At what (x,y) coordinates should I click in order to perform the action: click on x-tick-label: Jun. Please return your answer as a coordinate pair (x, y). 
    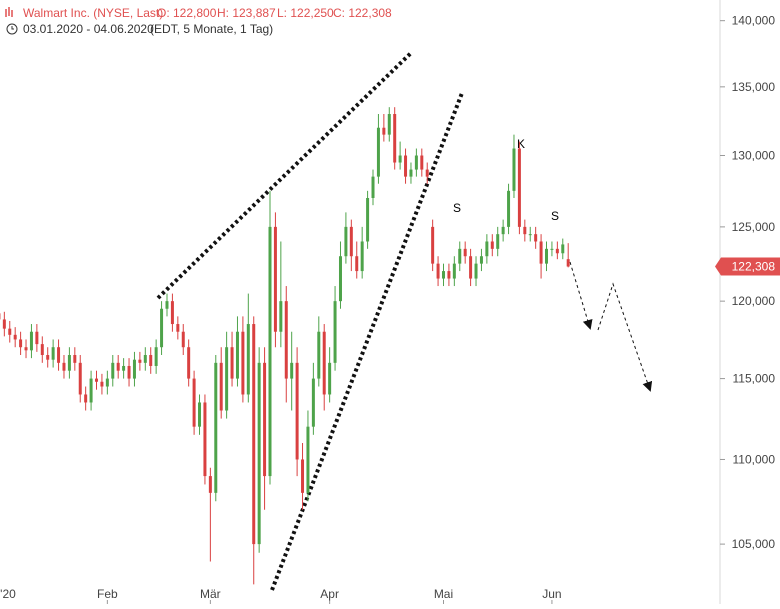
    Looking at the image, I should click on (551, 594).